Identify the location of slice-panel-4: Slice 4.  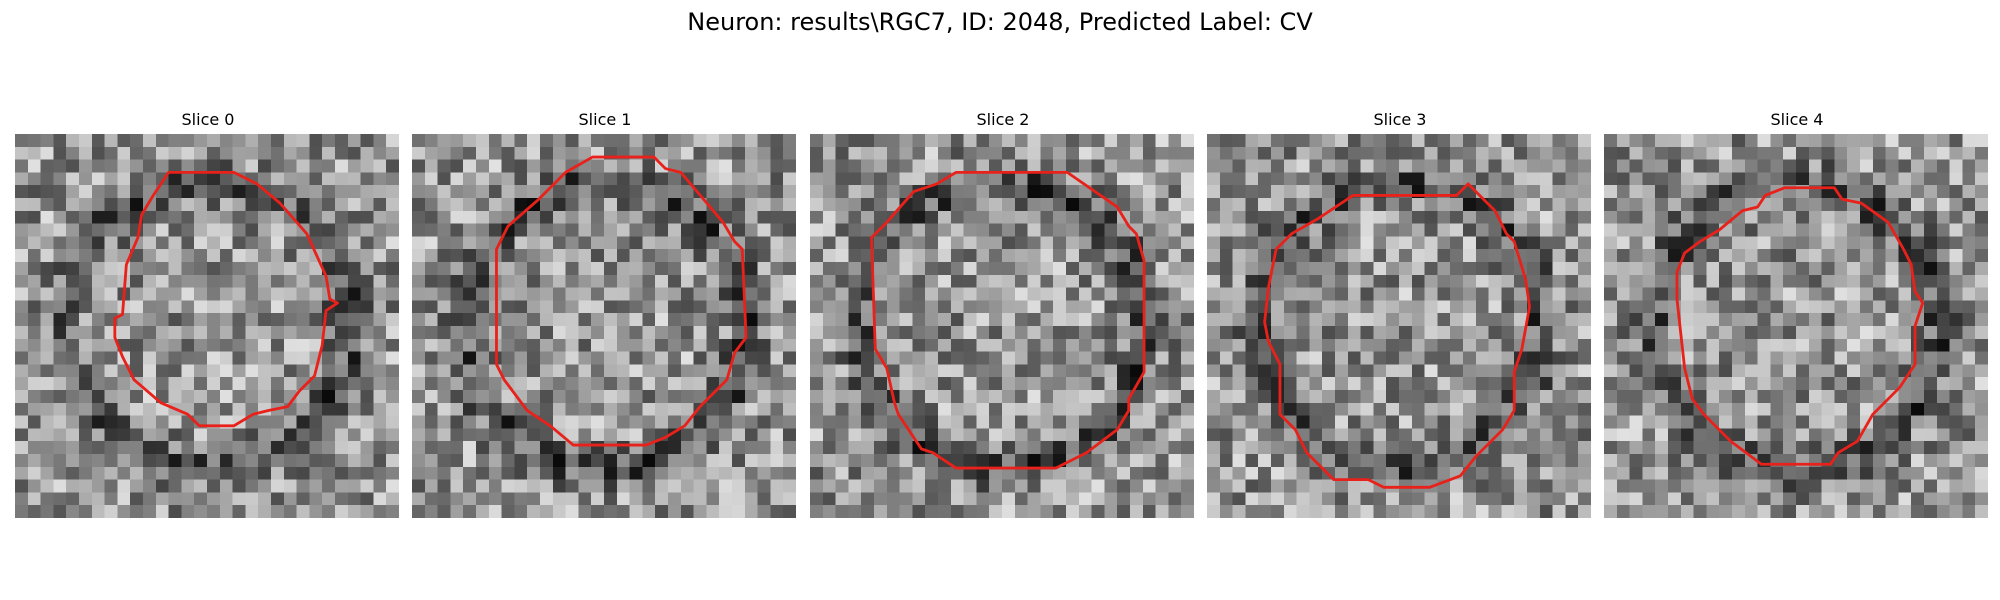
(1797, 314).